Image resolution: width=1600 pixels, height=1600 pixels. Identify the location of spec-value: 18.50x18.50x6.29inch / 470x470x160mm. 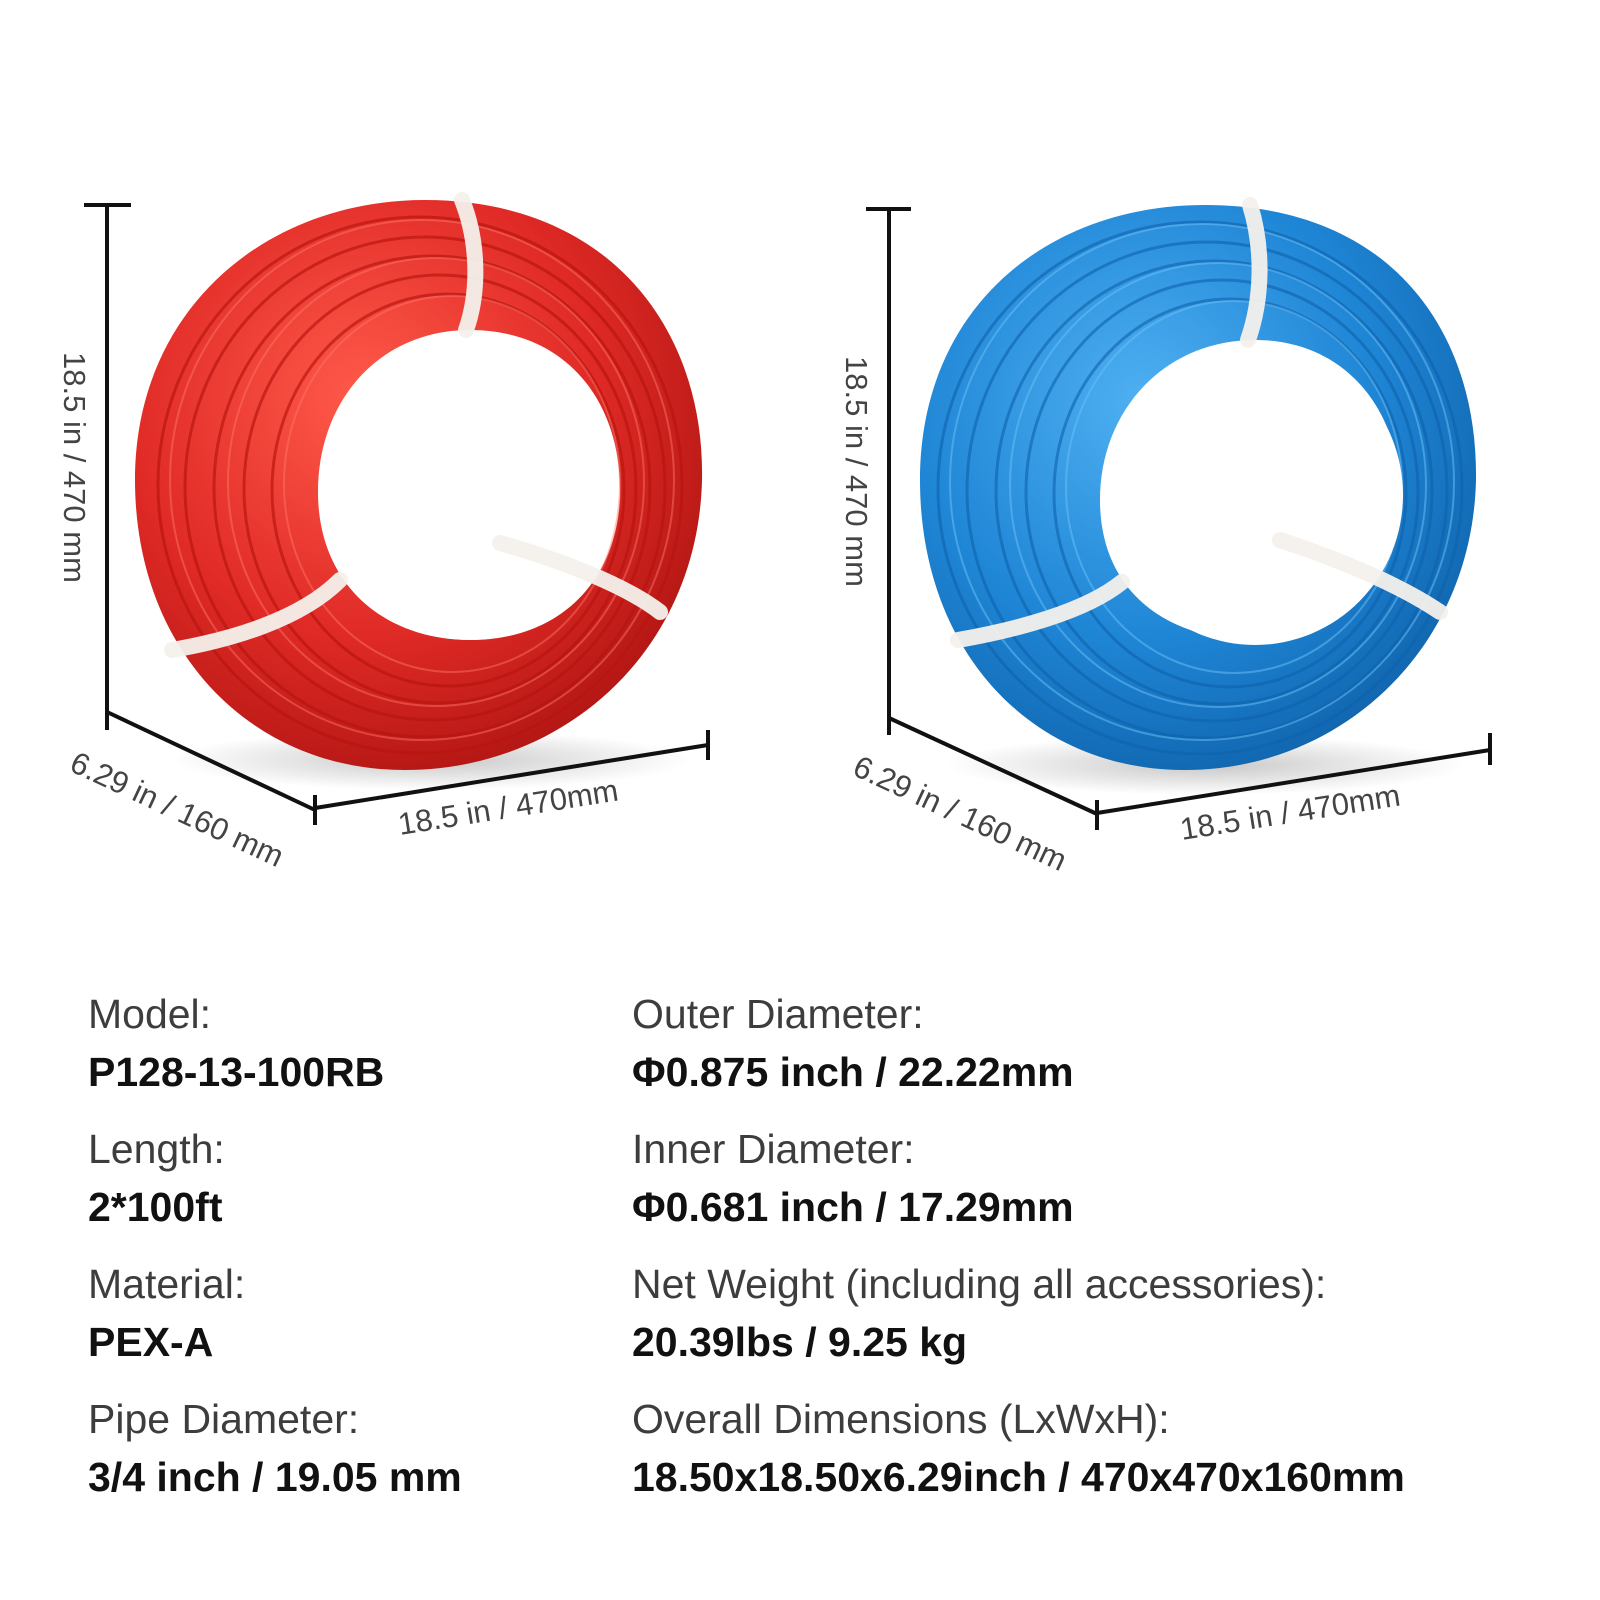
(1018, 1477).